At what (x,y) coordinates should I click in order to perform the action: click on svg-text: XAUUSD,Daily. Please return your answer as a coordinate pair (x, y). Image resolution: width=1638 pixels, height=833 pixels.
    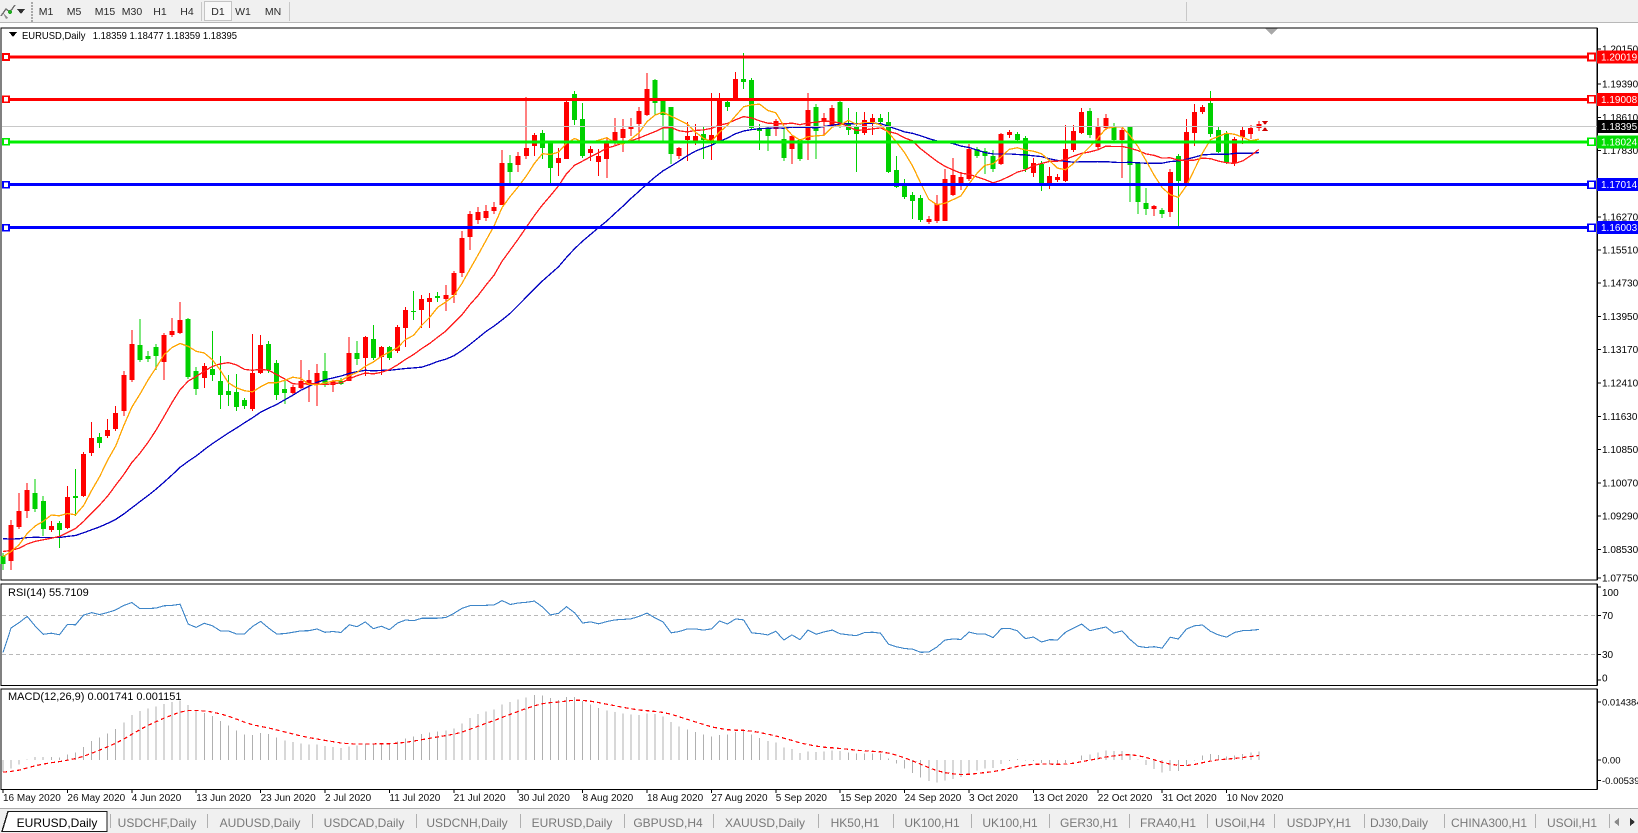
    Looking at the image, I should click on (765, 823).